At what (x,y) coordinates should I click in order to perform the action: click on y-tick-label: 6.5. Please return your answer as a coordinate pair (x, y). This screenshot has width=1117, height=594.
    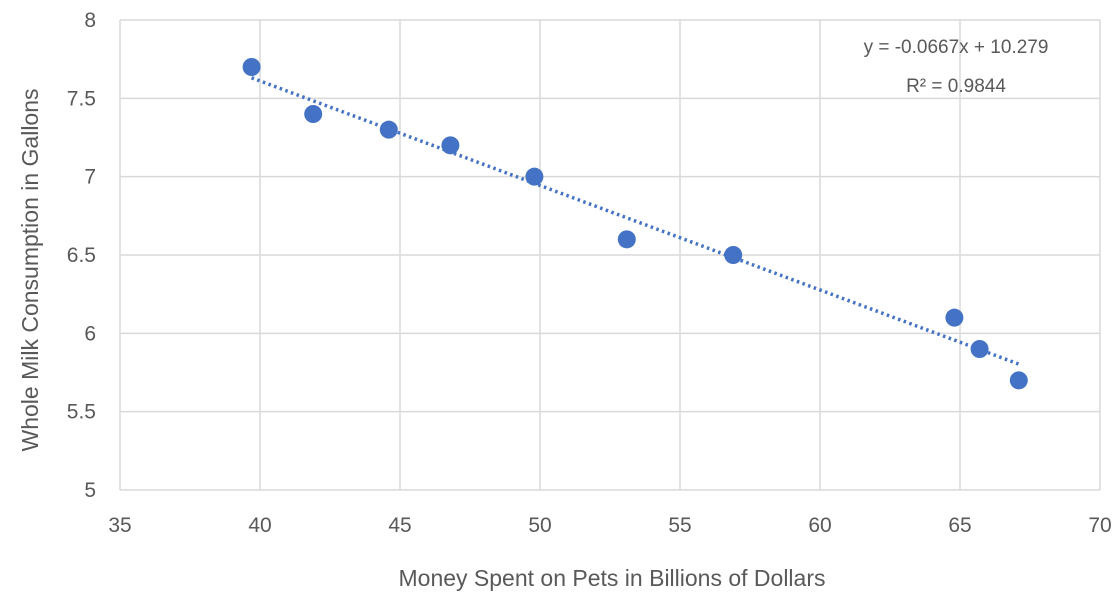
    Looking at the image, I should click on (81, 255).